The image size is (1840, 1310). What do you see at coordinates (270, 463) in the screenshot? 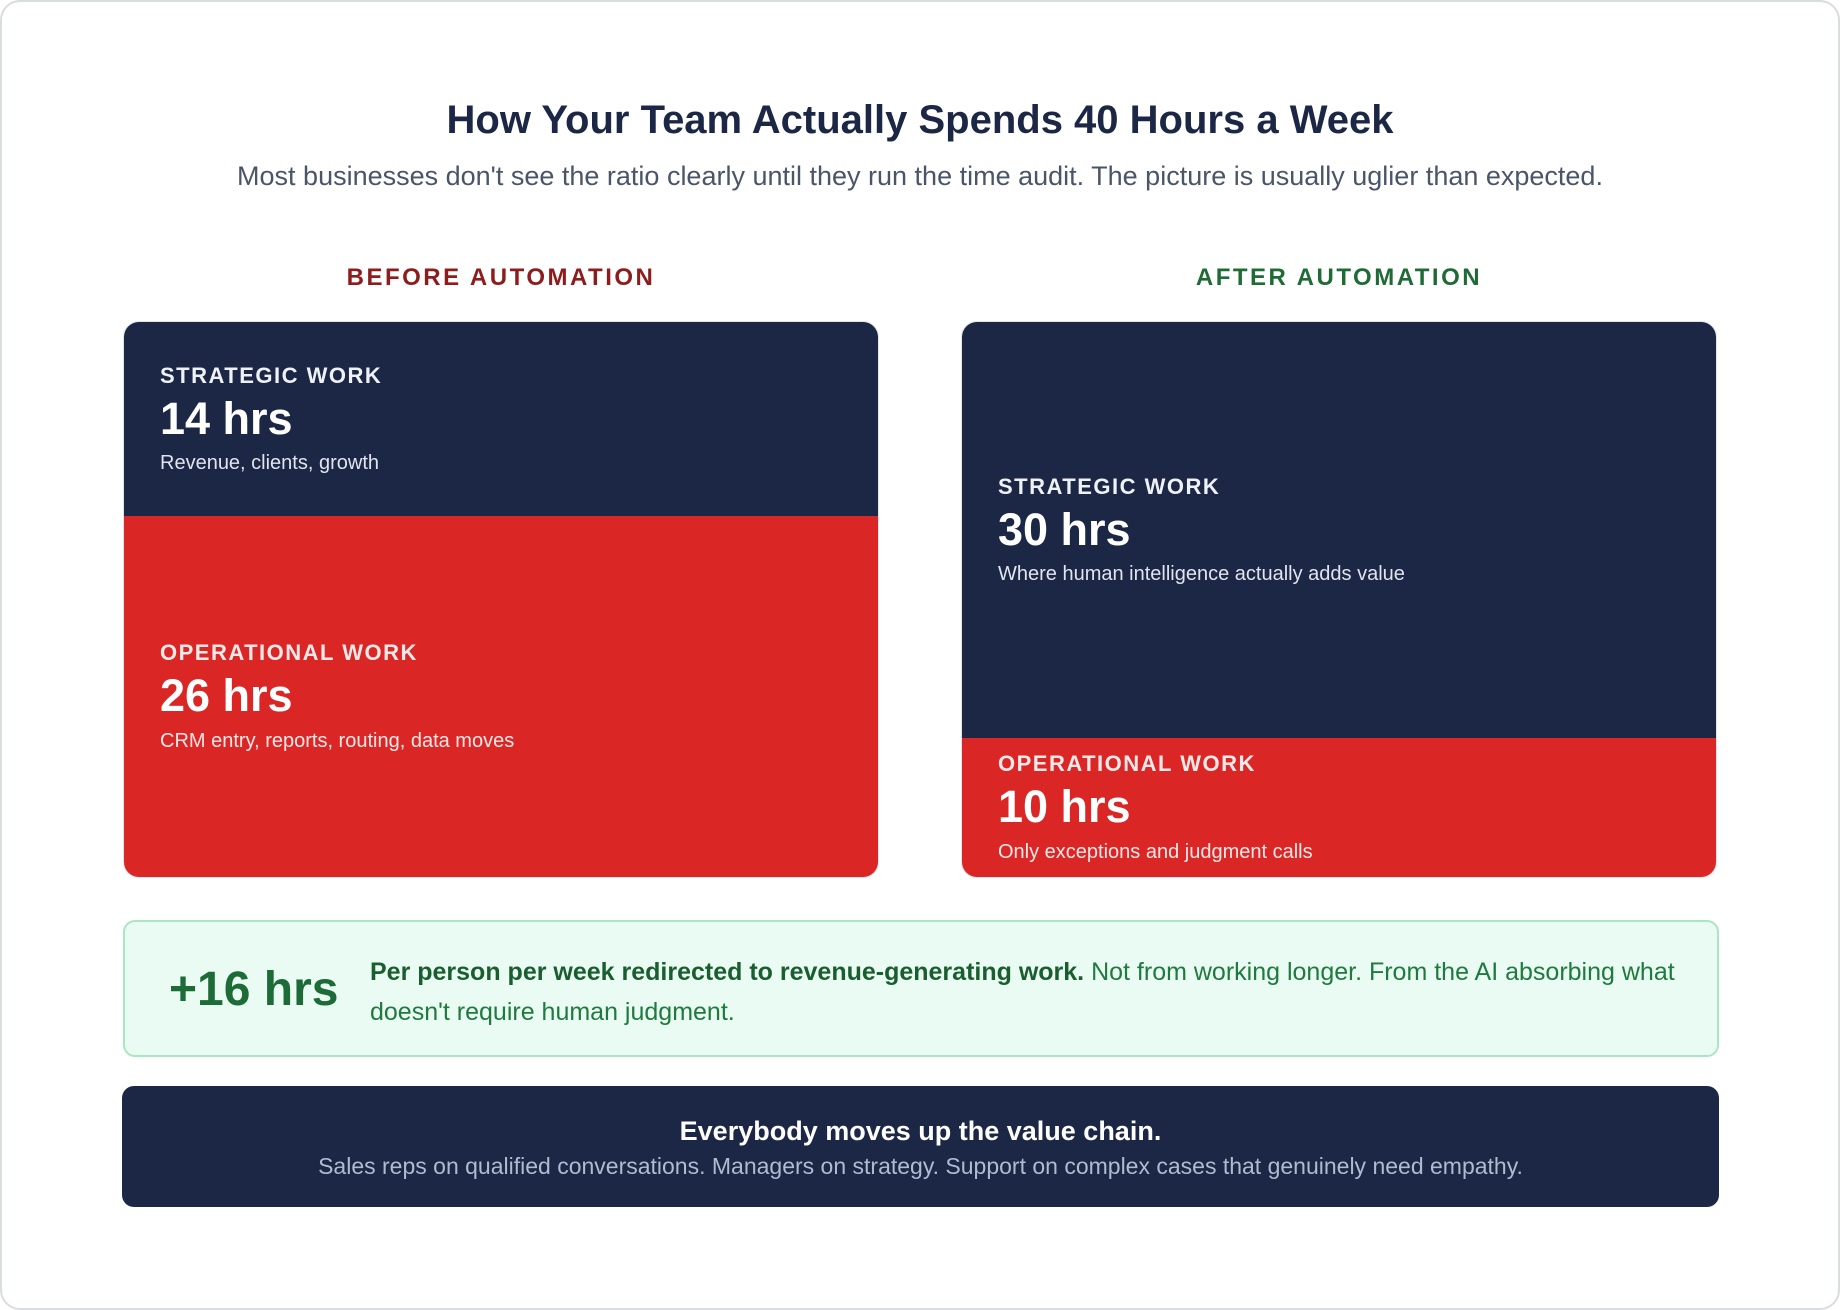
I see `before-strategic-description: Revenue, clients, growth` at bounding box center [270, 463].